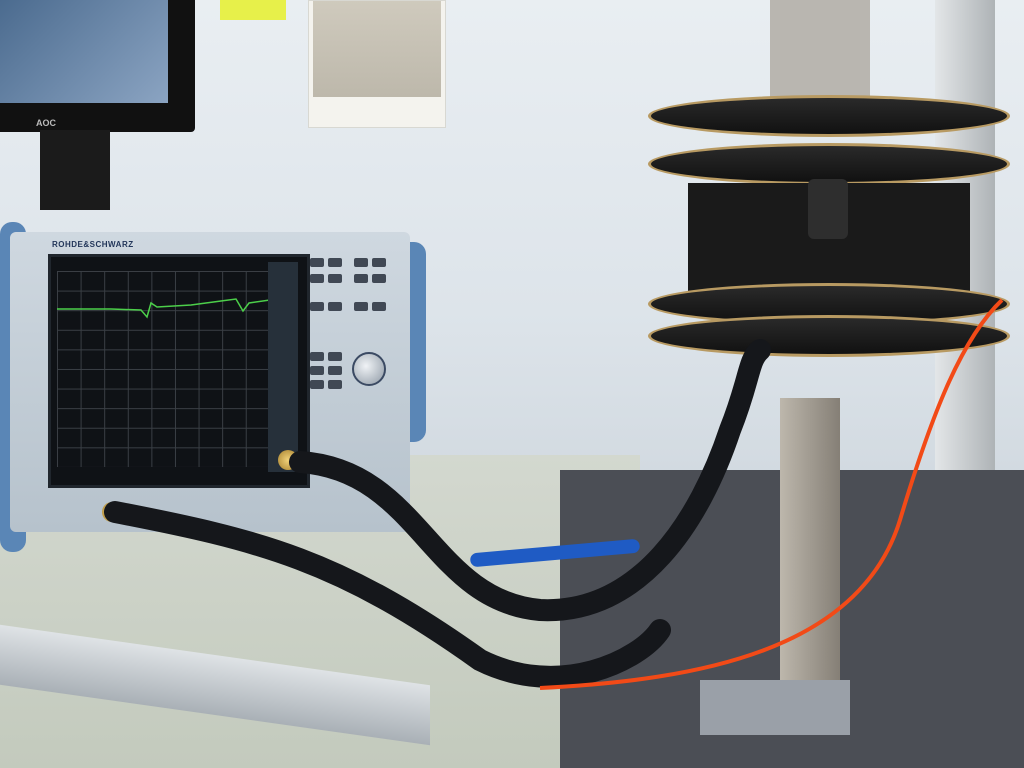  Describe the element at coordinates (377, 64) in the screenshot. I see `wall-poster` at that location.